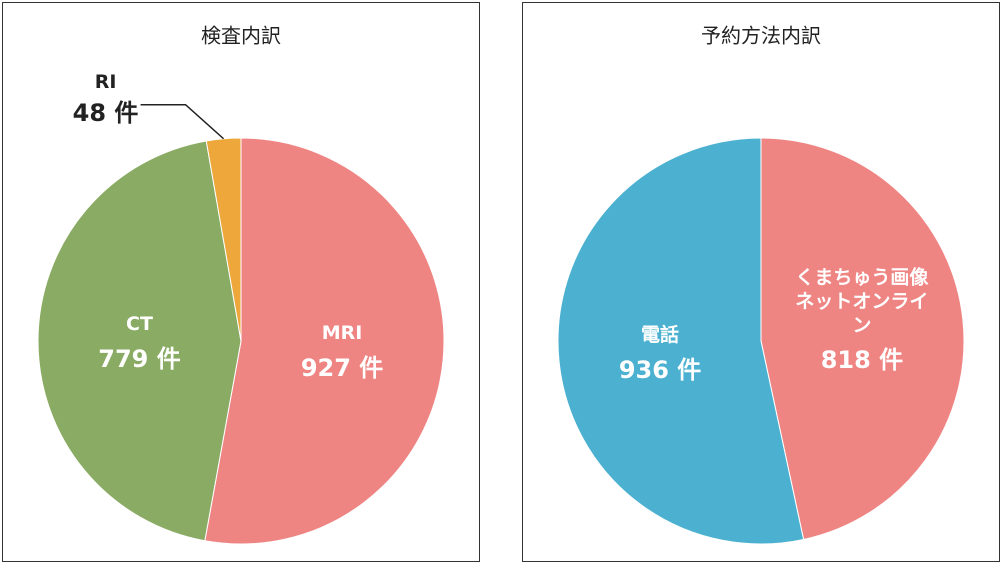 The height and width of the screenshot is (566, 1002). I want to click on value-label: 779 件, so click(139, 358).